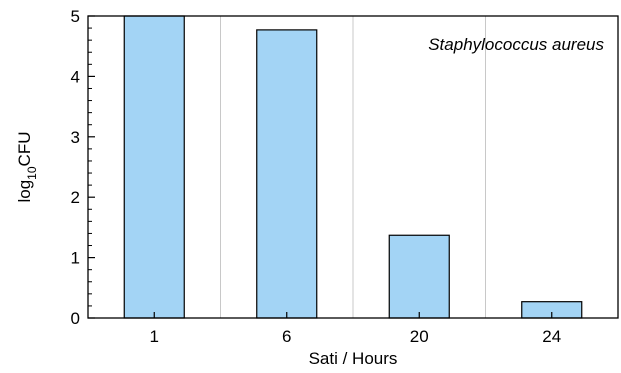 This screenshot has width=621, height=373. I want to click on y-tick-label: 1, so click(75, 258).